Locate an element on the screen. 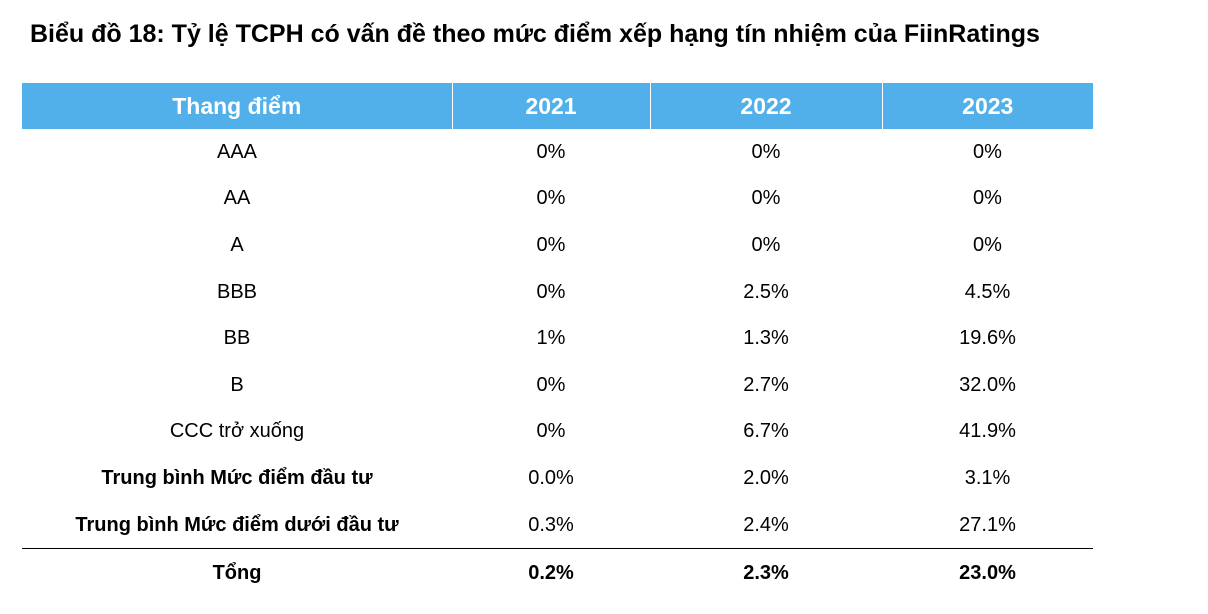 The height and width of the screenshot is (614, 1208). table-row: AAA 0% 0% 0% is located at coordinates (557, 152).